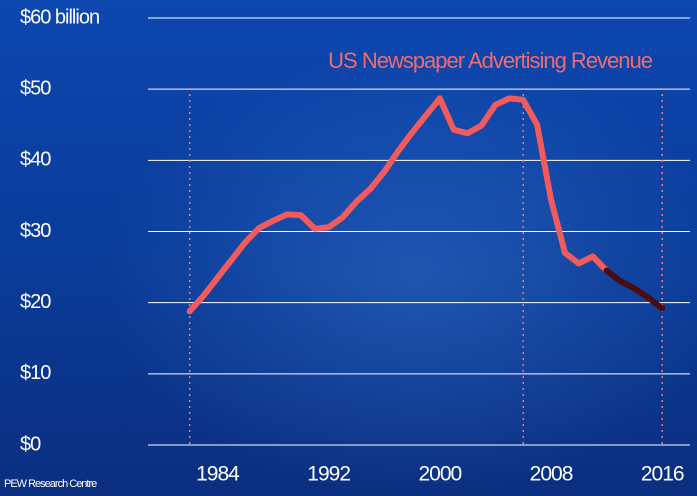  What do you see at coordinates (30, 444) in the screenshot?
I see `y-tick-label: $0` at bounding box center [30, 444].